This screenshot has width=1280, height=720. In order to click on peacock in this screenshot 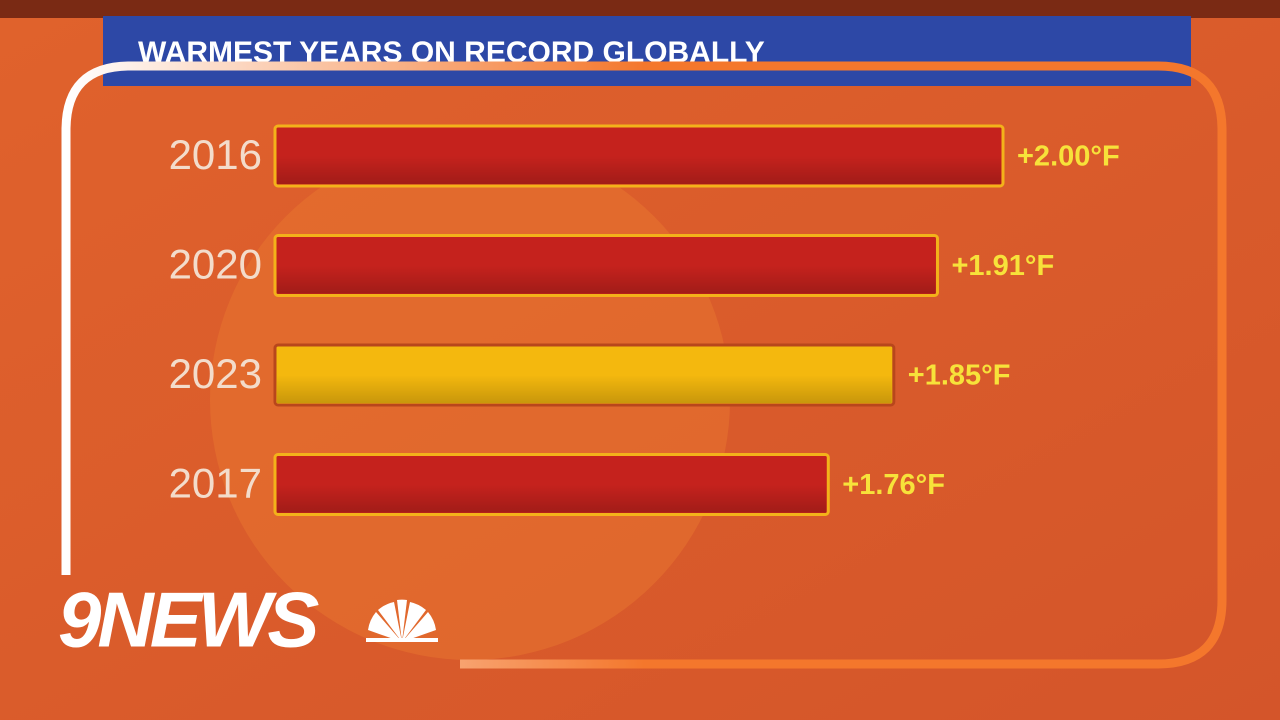, I will do `click(402, 620)`.